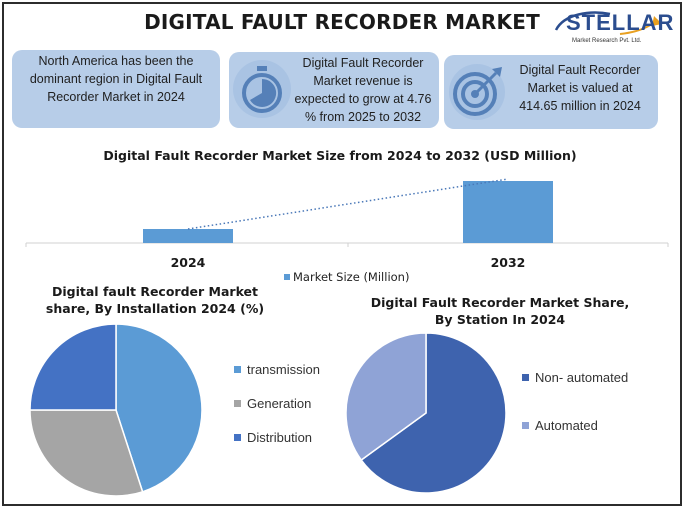 The width and height of the screenshot is (684, 508). What do you see at coordinates (508, 262) in the screenshot?
I see `x-tick-label: 2032` at bounding box center [508, 262].